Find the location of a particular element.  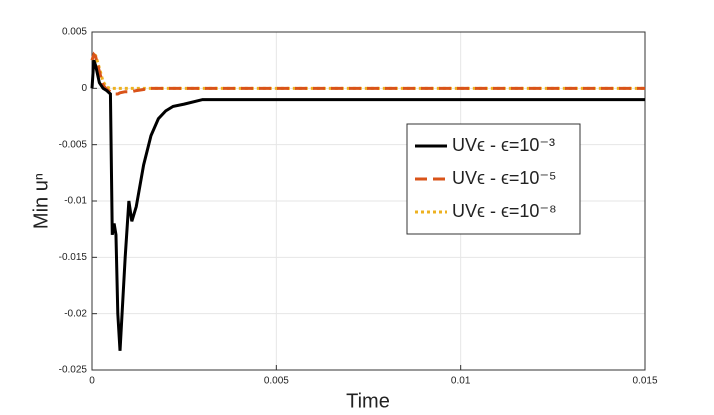

y-tick-label: -0.01 is located at coordinates (75, 201).